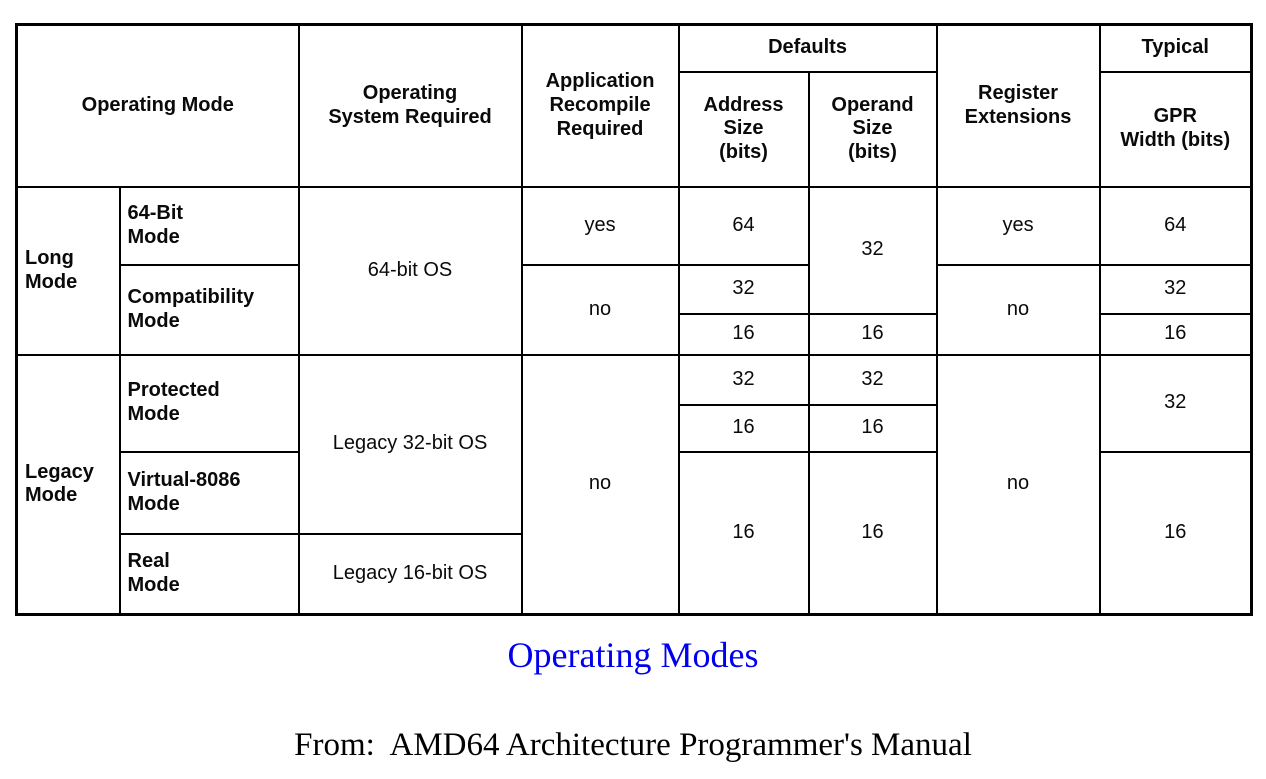 The image size is (1266, 779). Describe the element at coordinates (209, 574) in the screenshot. I see `cell-real-mode: Real Mode` at that location.